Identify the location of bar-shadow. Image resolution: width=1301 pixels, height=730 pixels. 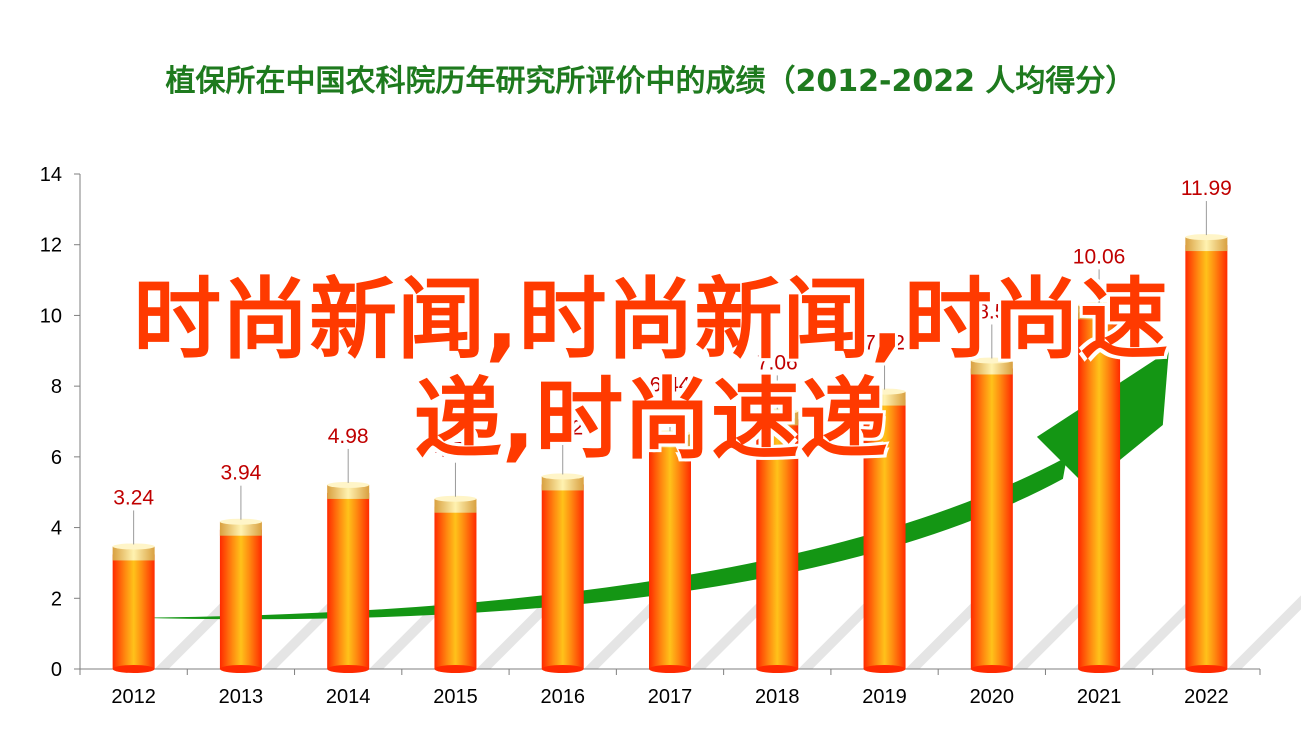
(1264, 632).